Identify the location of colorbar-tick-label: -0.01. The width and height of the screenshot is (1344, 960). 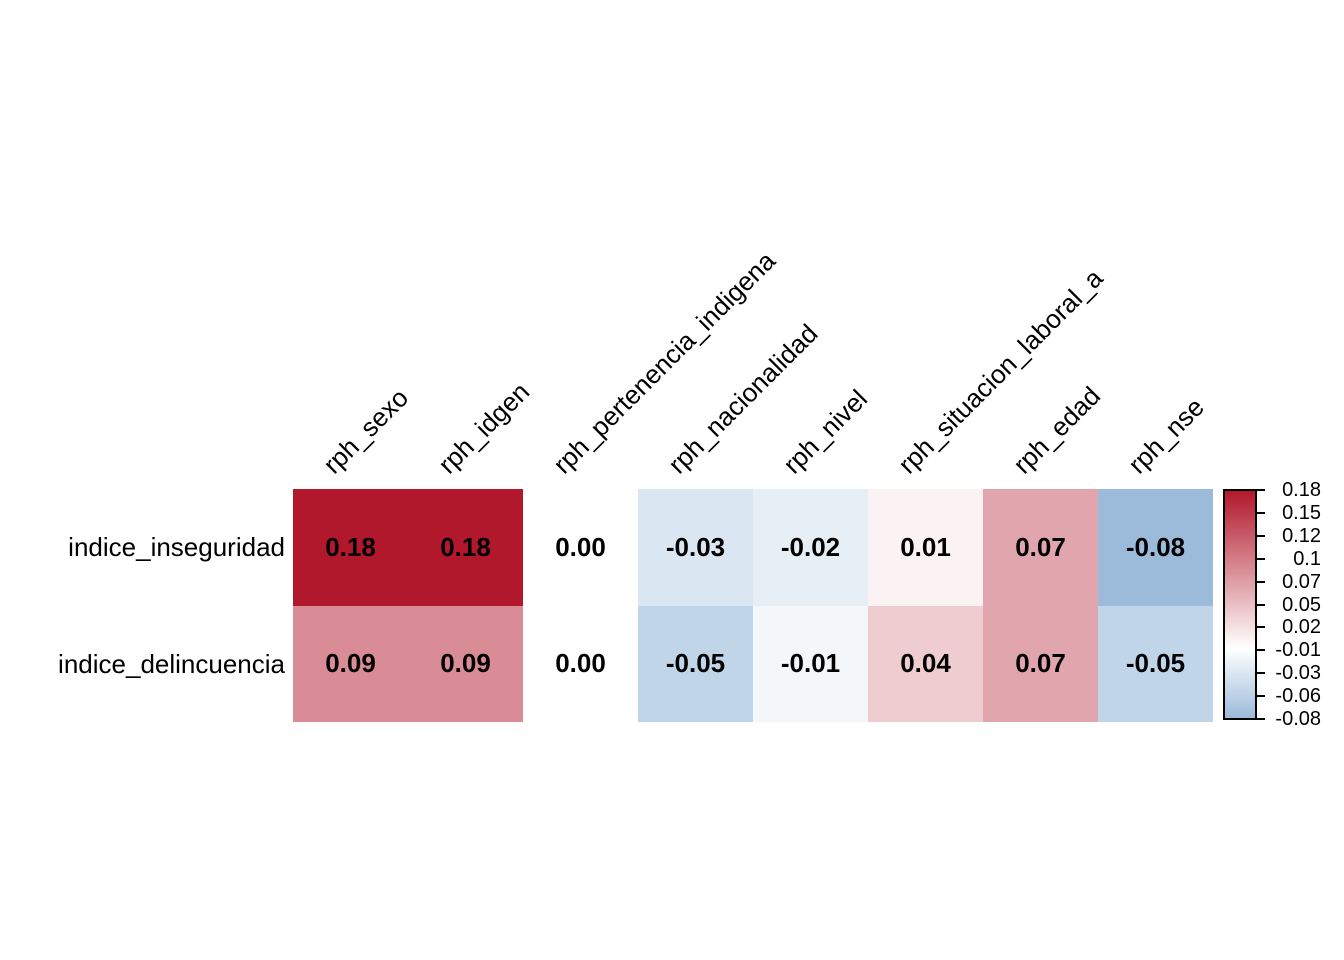
(1298, 650).